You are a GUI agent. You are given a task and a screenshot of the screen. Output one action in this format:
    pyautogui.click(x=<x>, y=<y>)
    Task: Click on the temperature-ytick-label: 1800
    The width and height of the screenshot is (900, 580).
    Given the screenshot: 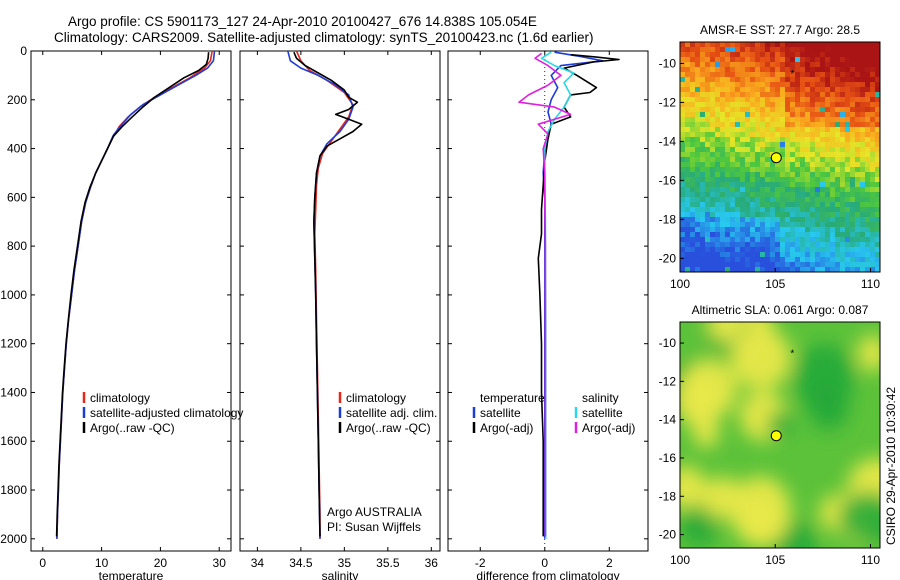 What is the action you would take?
    pyautogui.click(x=13, y=490)
    